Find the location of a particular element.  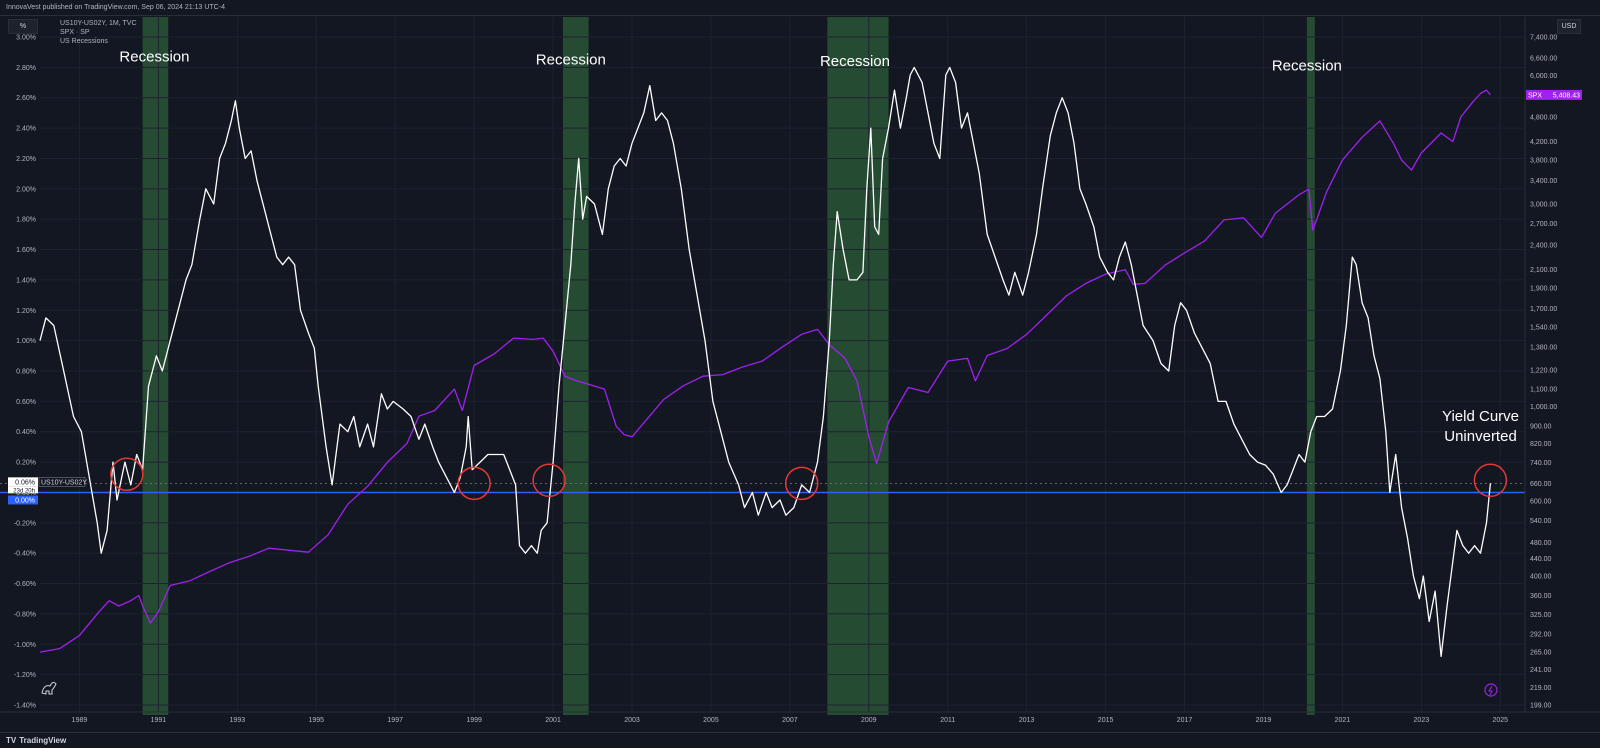

right-tick-label: 292.00 is located at coordinates (1541, 635).